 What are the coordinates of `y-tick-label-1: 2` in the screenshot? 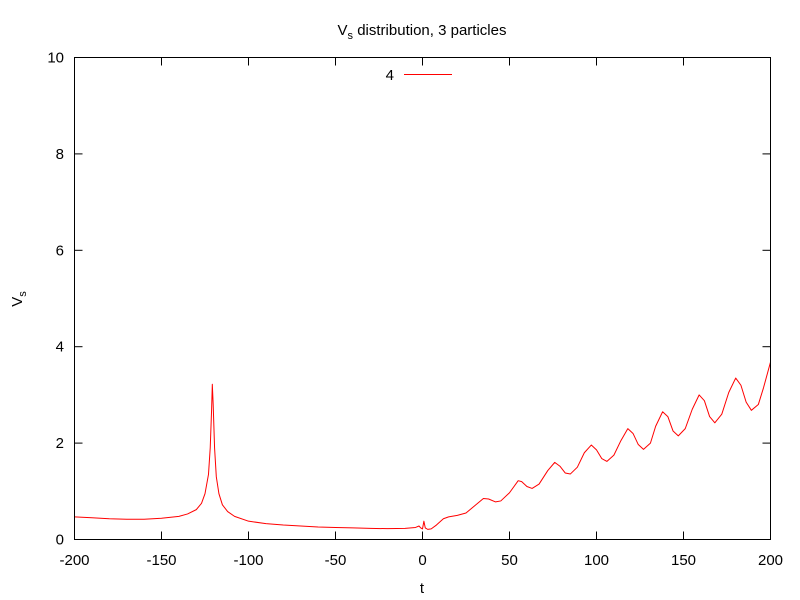 It's located at (60, 443).